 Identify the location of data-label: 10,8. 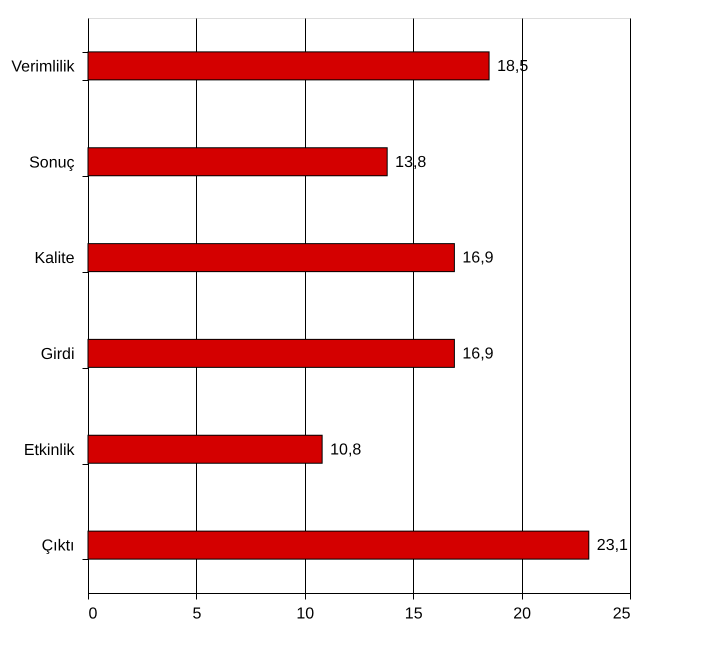
(346, 449).